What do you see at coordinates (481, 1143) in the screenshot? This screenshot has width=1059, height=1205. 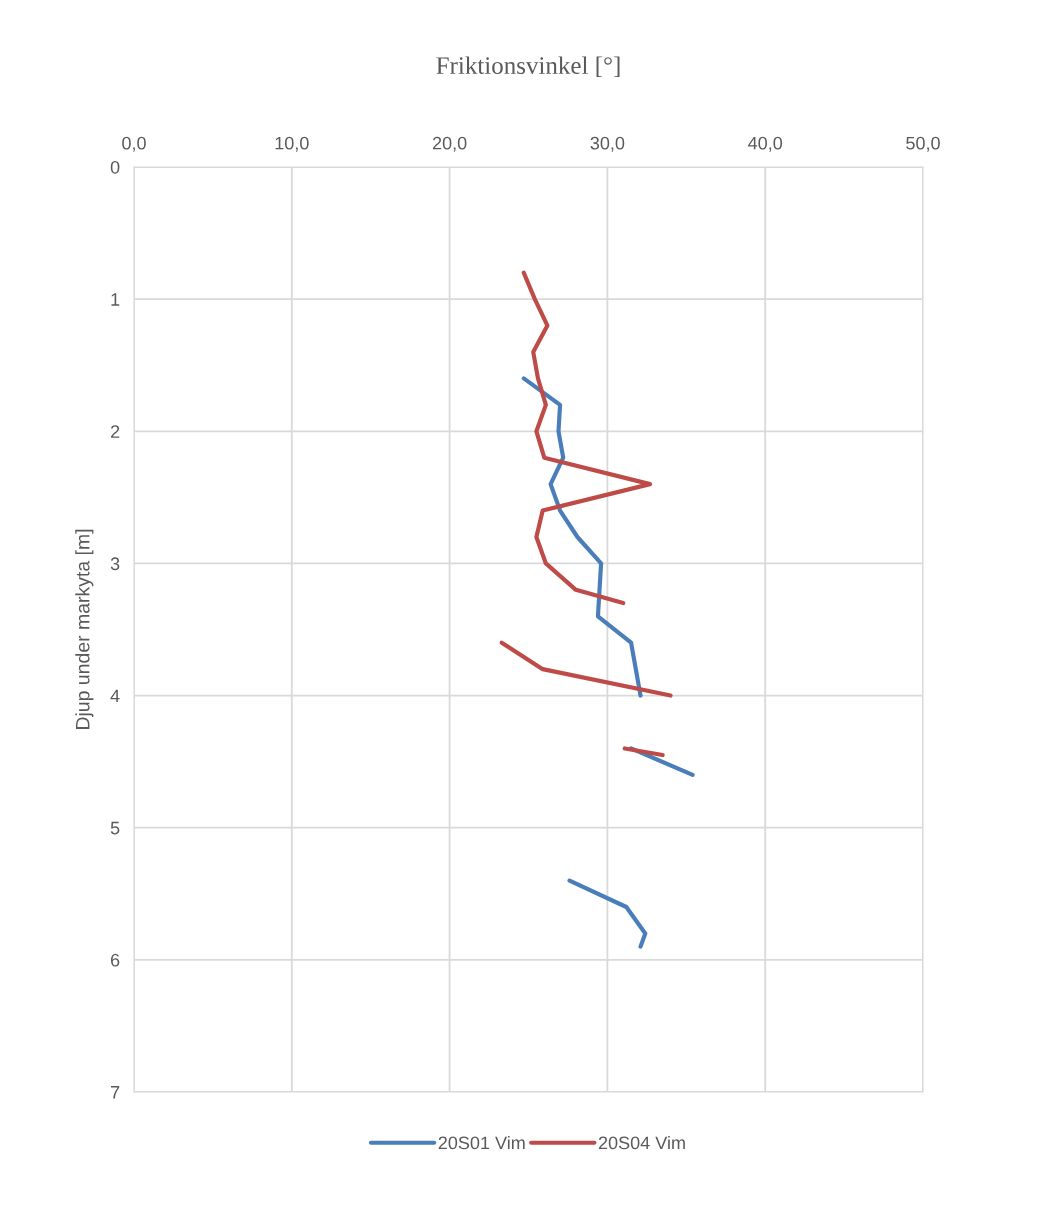 I see `legend-label: 20S01 Vim` at bounding box center [481, 1143].